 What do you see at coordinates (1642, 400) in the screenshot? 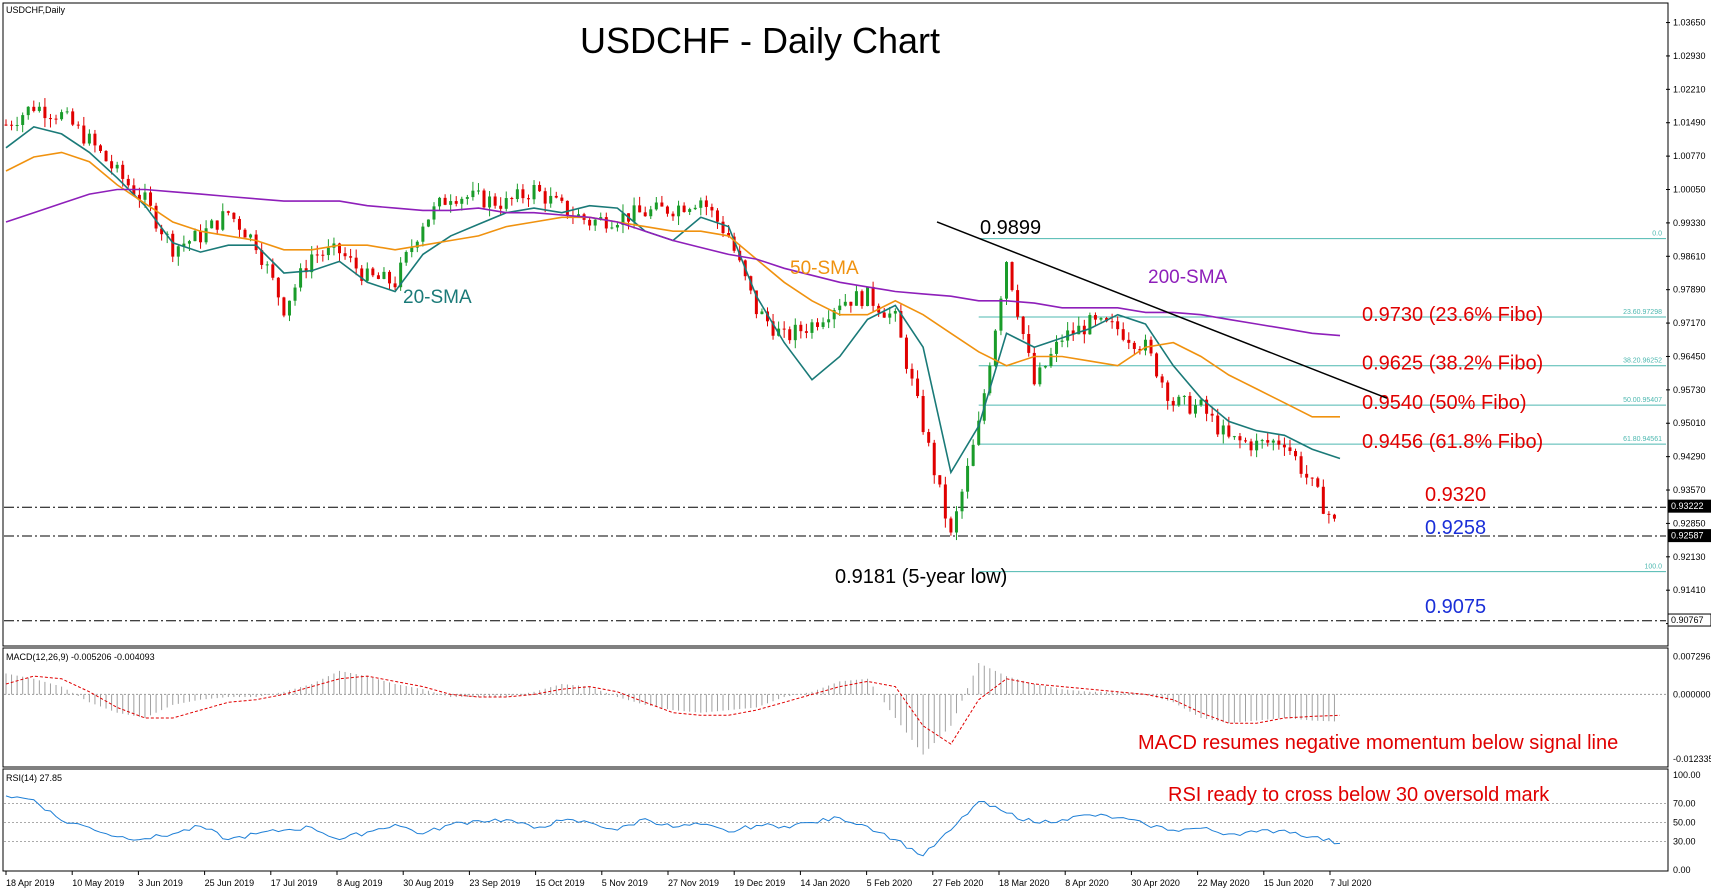
I see `fibo-tag: 50.00.95407` at bounding box center [1642, 400].